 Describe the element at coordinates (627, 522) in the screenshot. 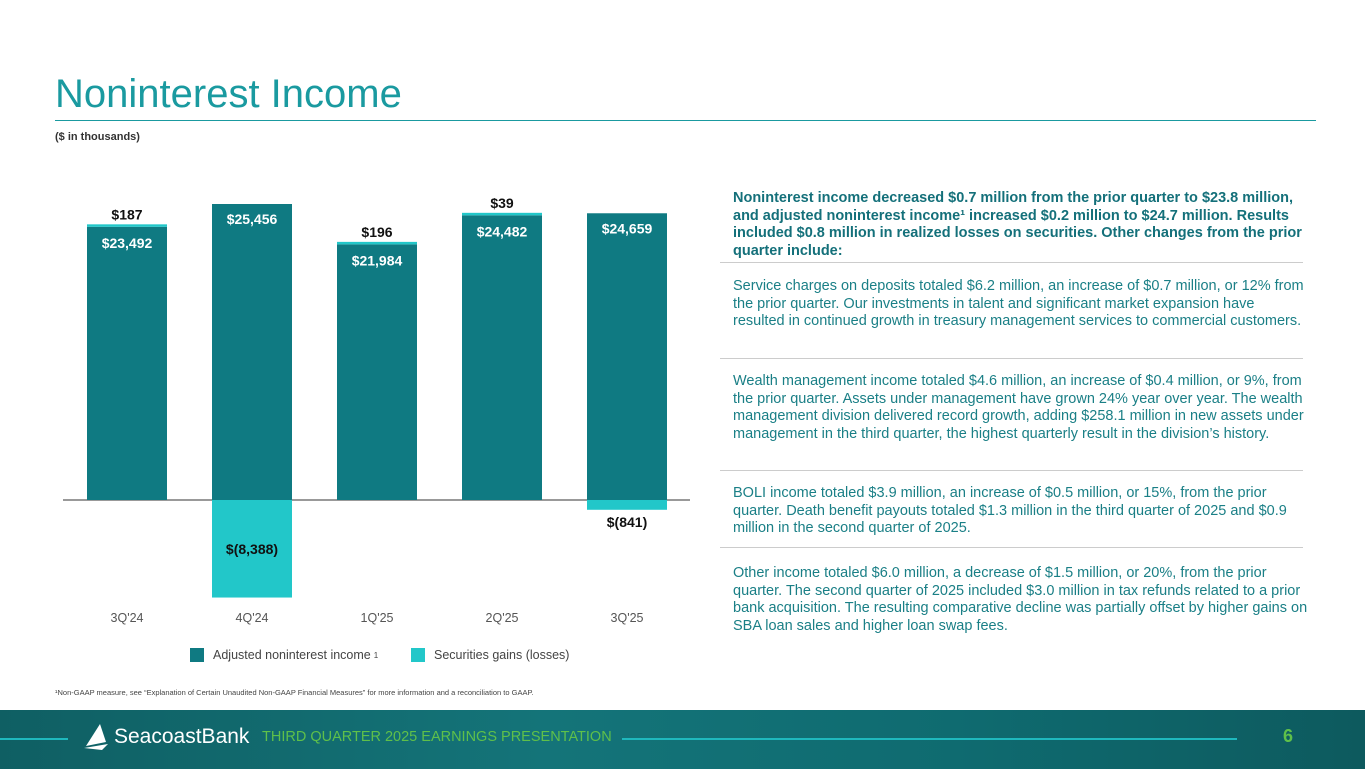

I see `data-label-securities: $(841)` at that location.